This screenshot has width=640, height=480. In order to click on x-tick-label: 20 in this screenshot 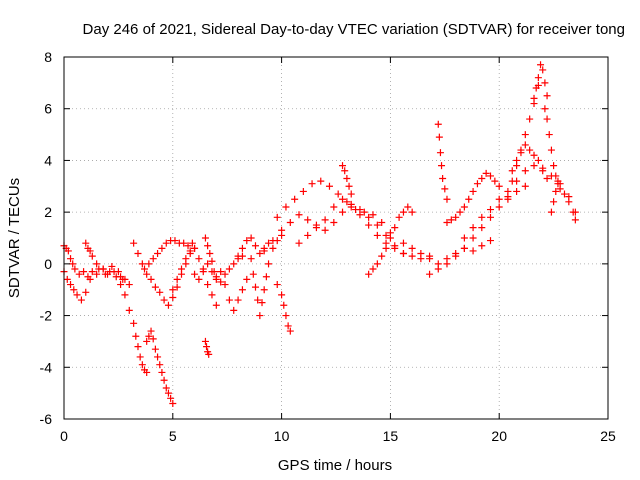, I will do `click(499, 436)`.